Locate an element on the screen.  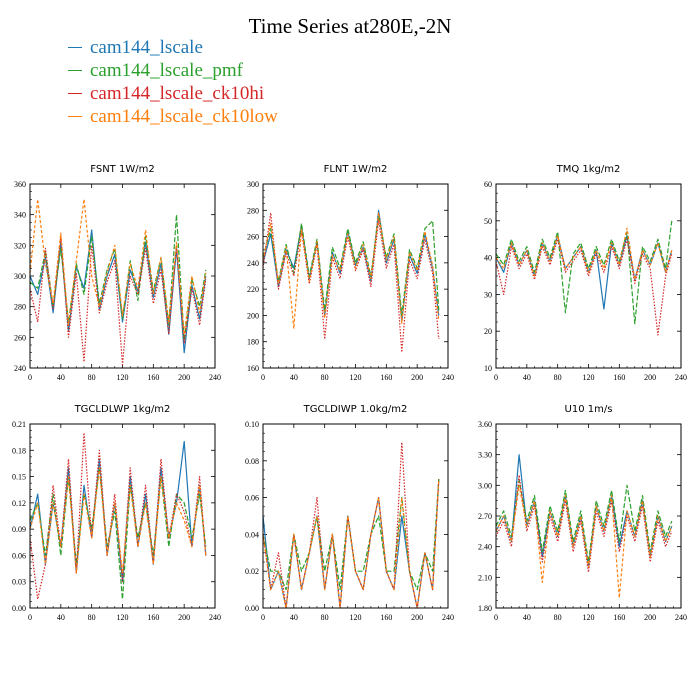
y-tick-label: 300 is located at coordinates (253, 184).